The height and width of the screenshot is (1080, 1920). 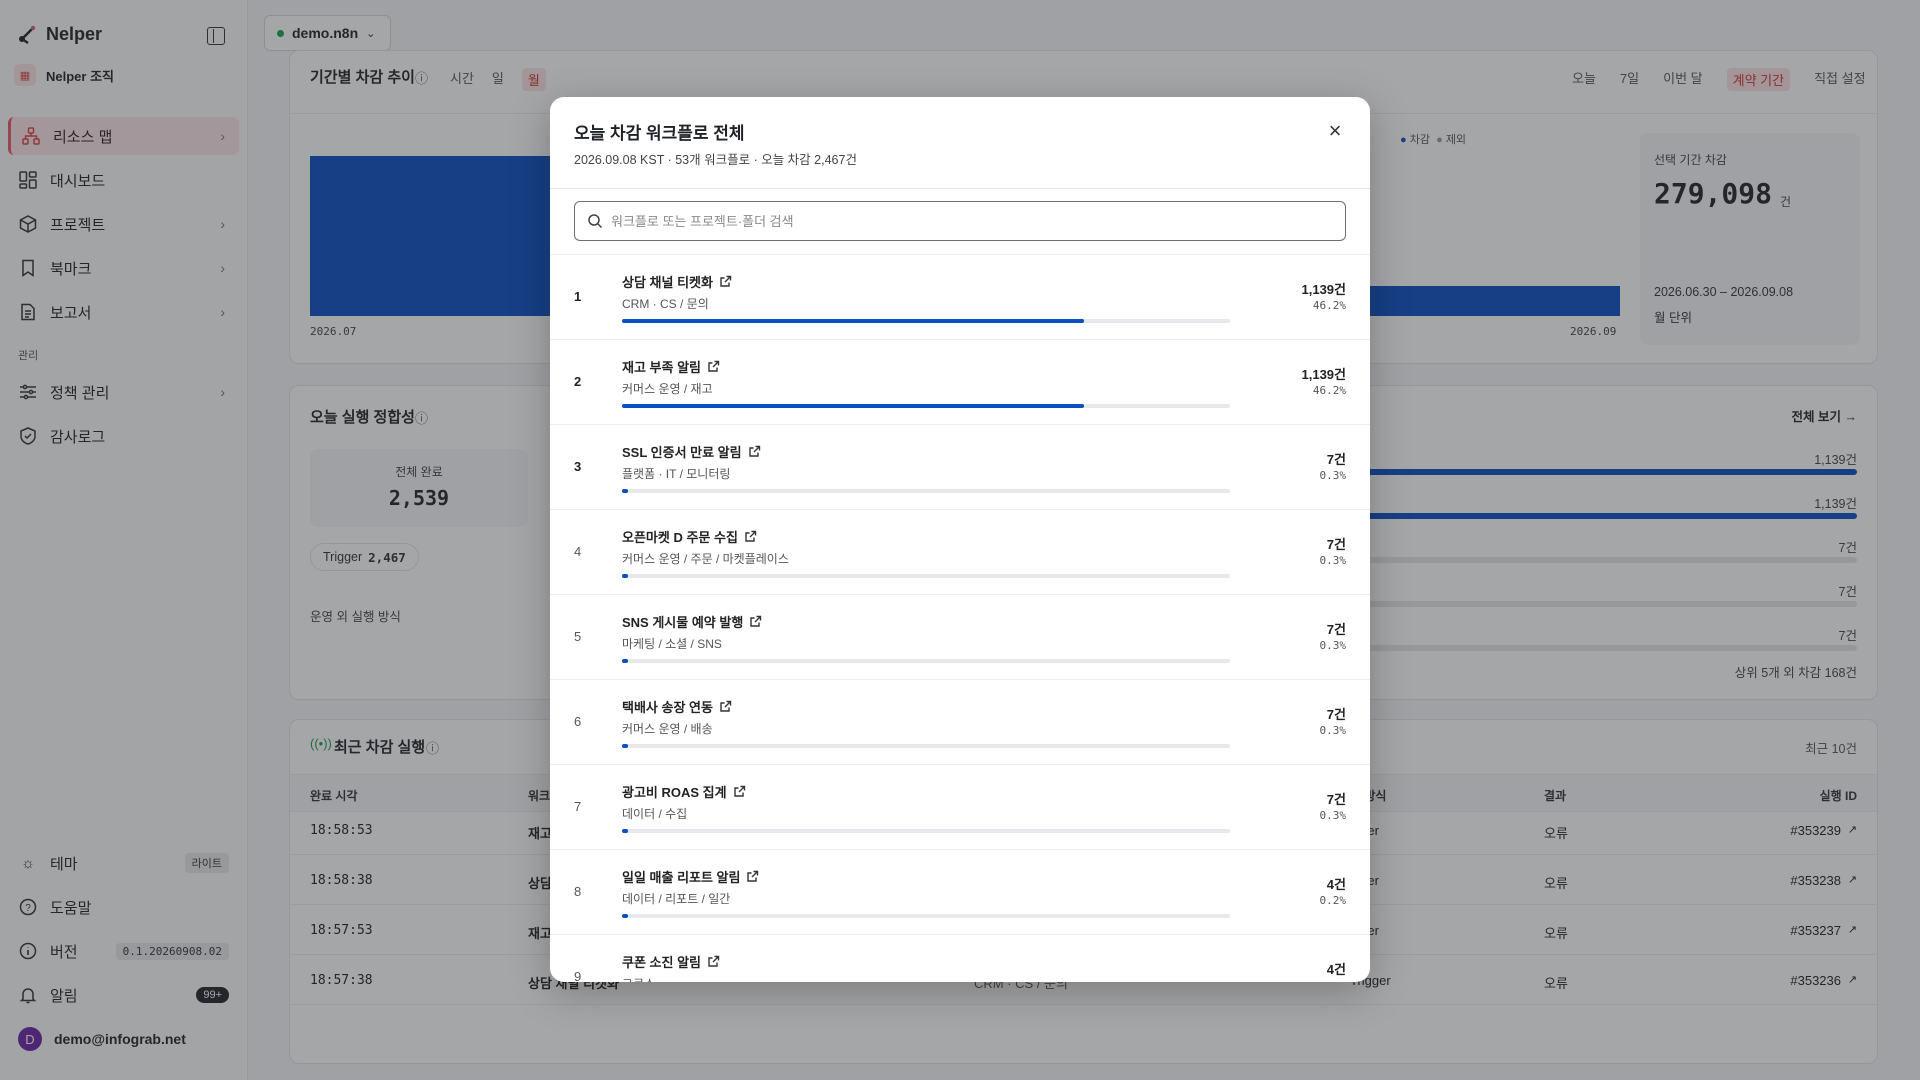 I want to click on col-time: 완료 시각, so click(x=334, y=796).